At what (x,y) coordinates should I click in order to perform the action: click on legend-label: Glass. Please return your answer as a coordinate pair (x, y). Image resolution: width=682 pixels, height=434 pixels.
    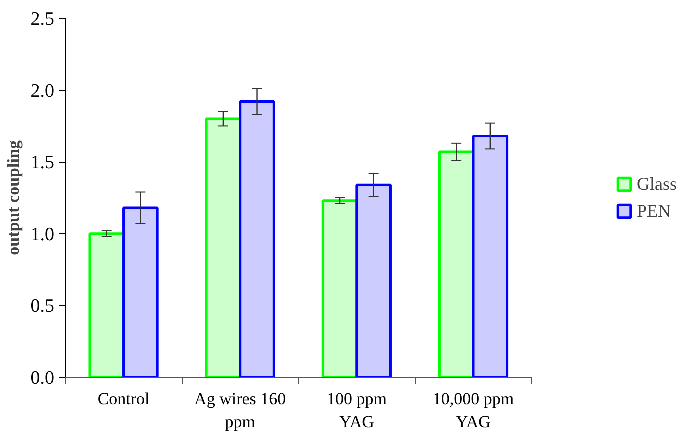
    Looking at the image, I should click on (657, 184).